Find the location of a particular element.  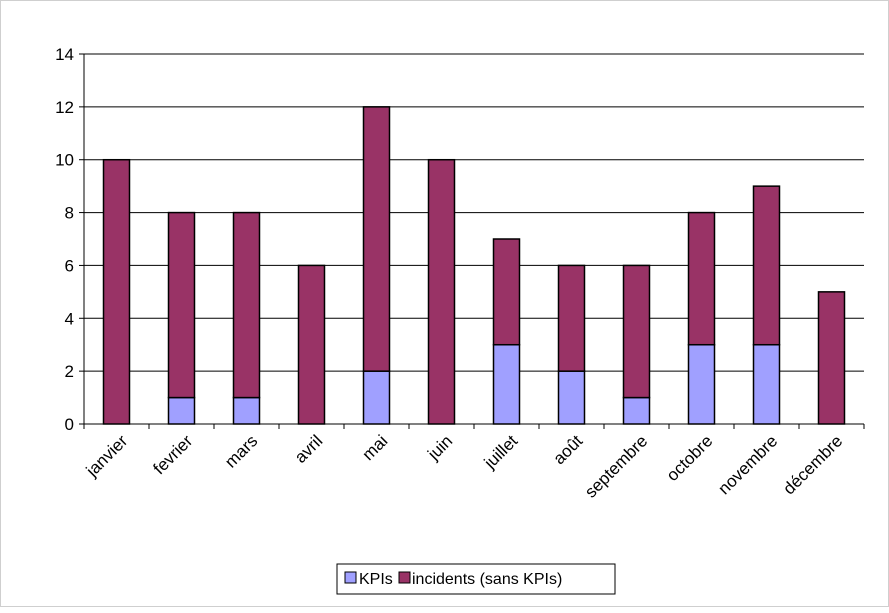

y-tick-label: 6 is located at coordinates (69, 265).